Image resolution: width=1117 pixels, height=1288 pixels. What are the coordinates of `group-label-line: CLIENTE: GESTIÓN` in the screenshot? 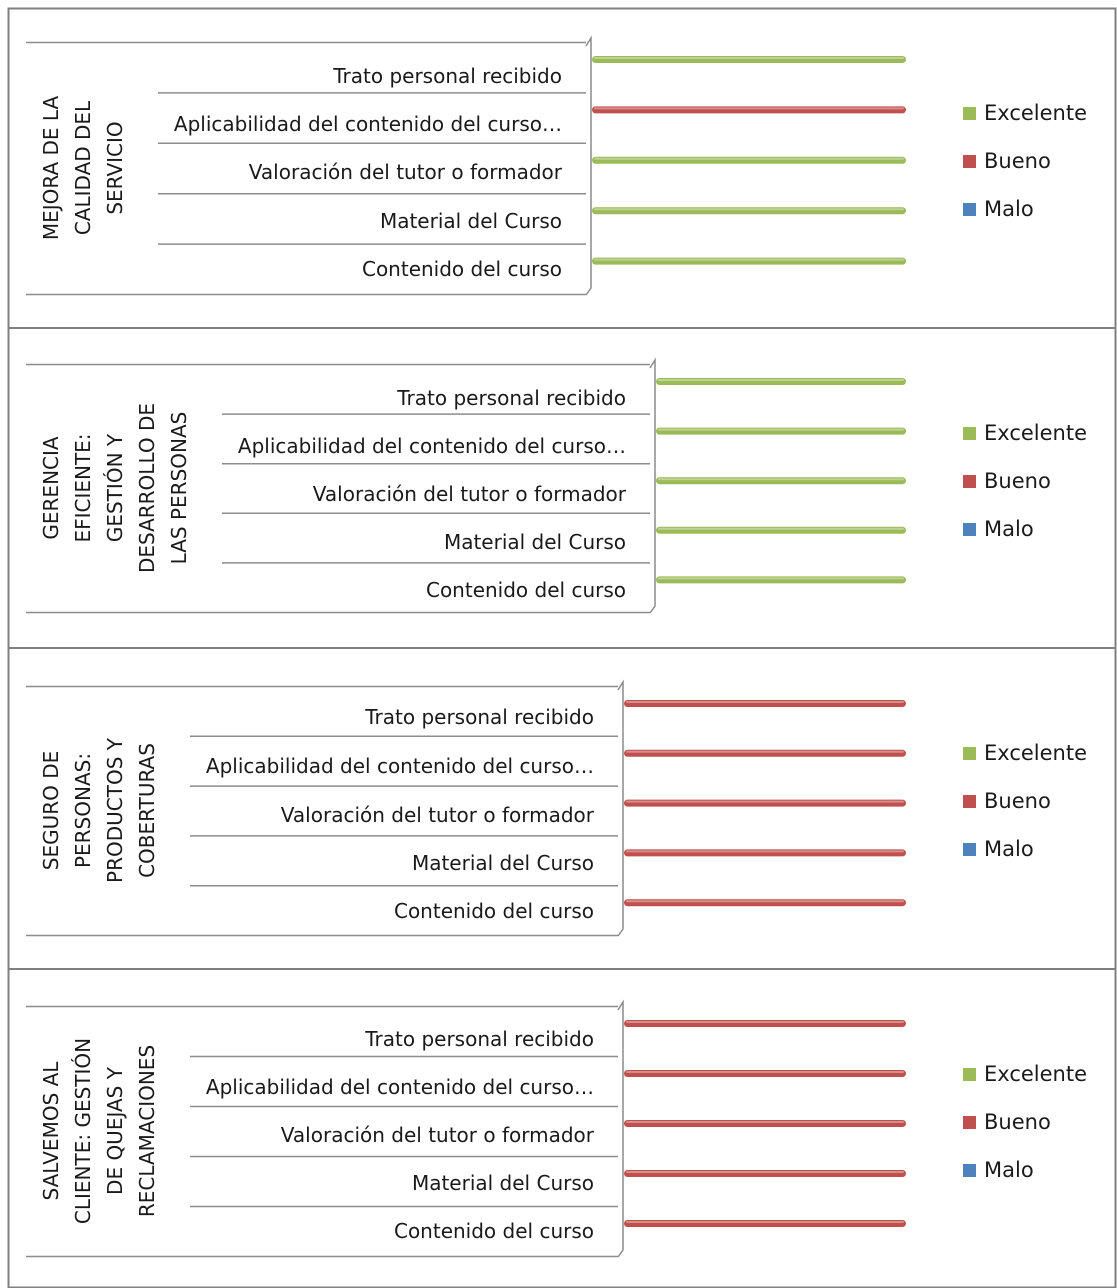 It's located at (83, 1131).